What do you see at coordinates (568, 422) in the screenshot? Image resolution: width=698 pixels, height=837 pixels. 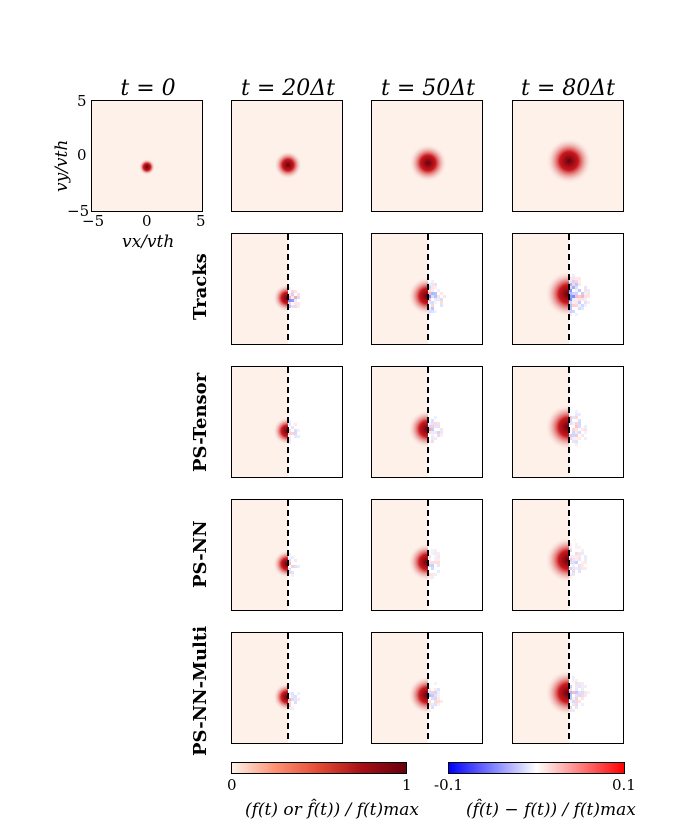 I see `panel-ps-tensor-c3` at bounding box center [568, 422].